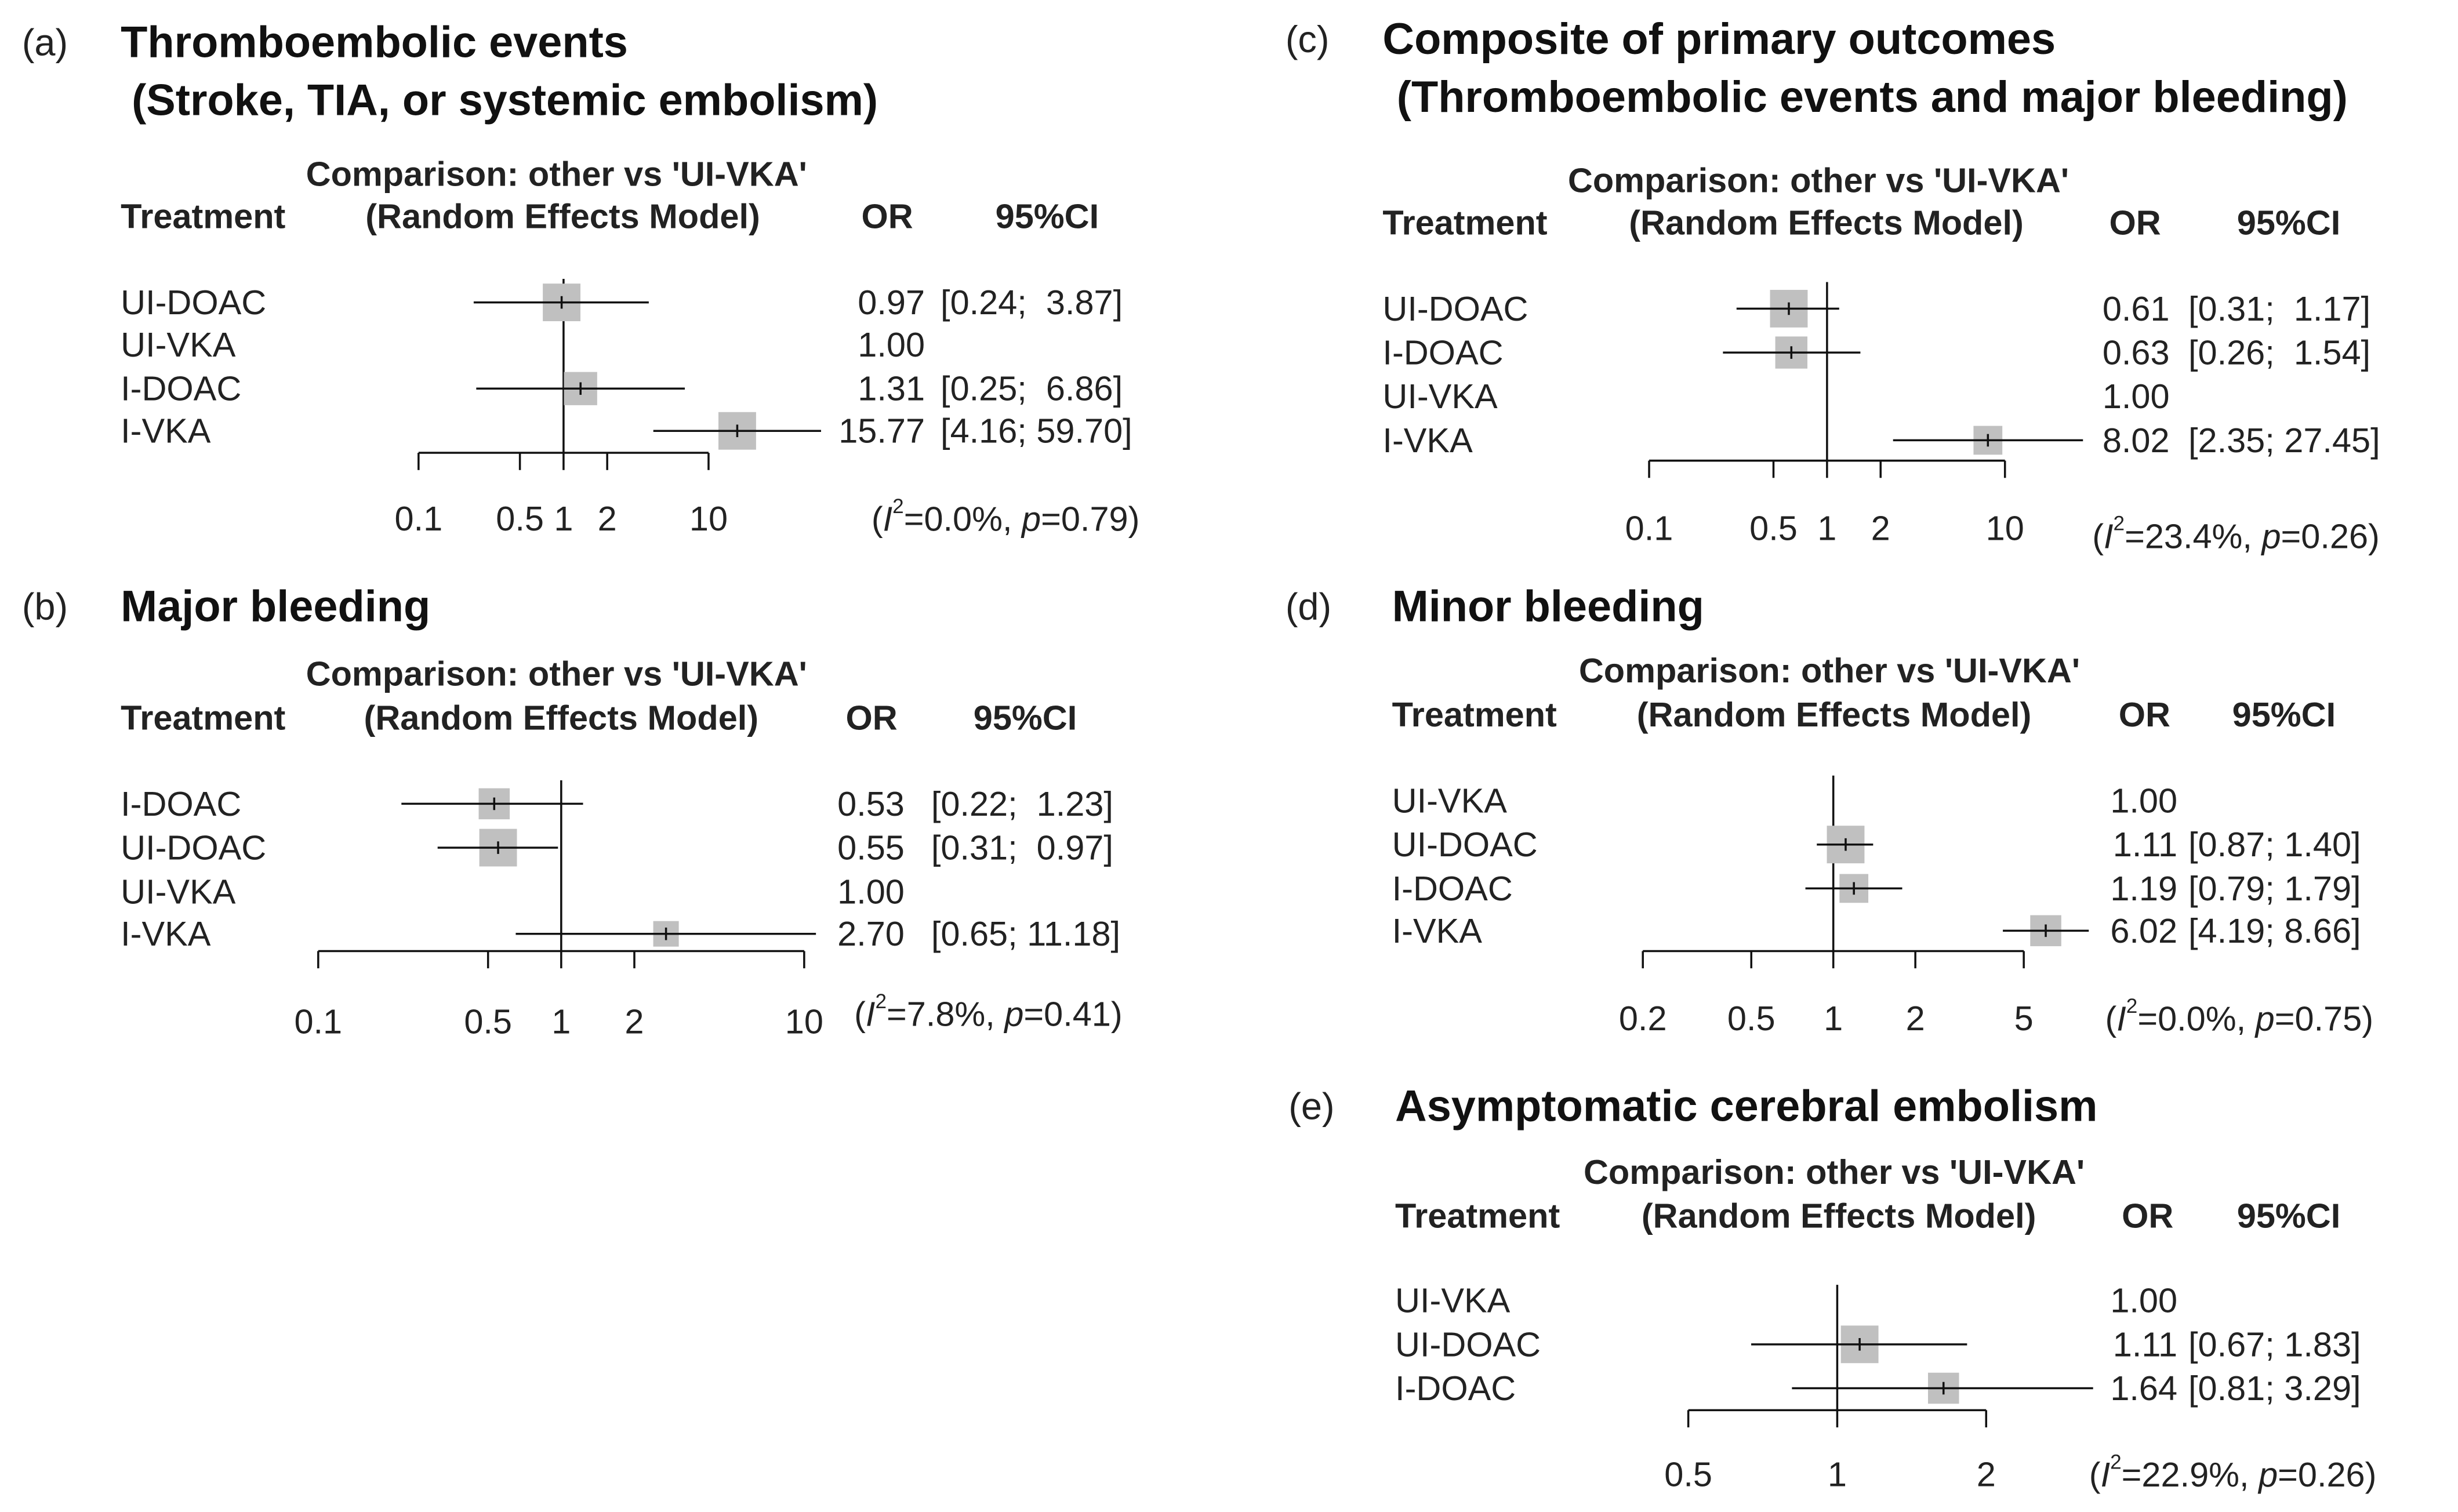  Describe the element at coordinates (2190, 1474) in the screenshot. I see `i2-value: =22.9%,` at that location.